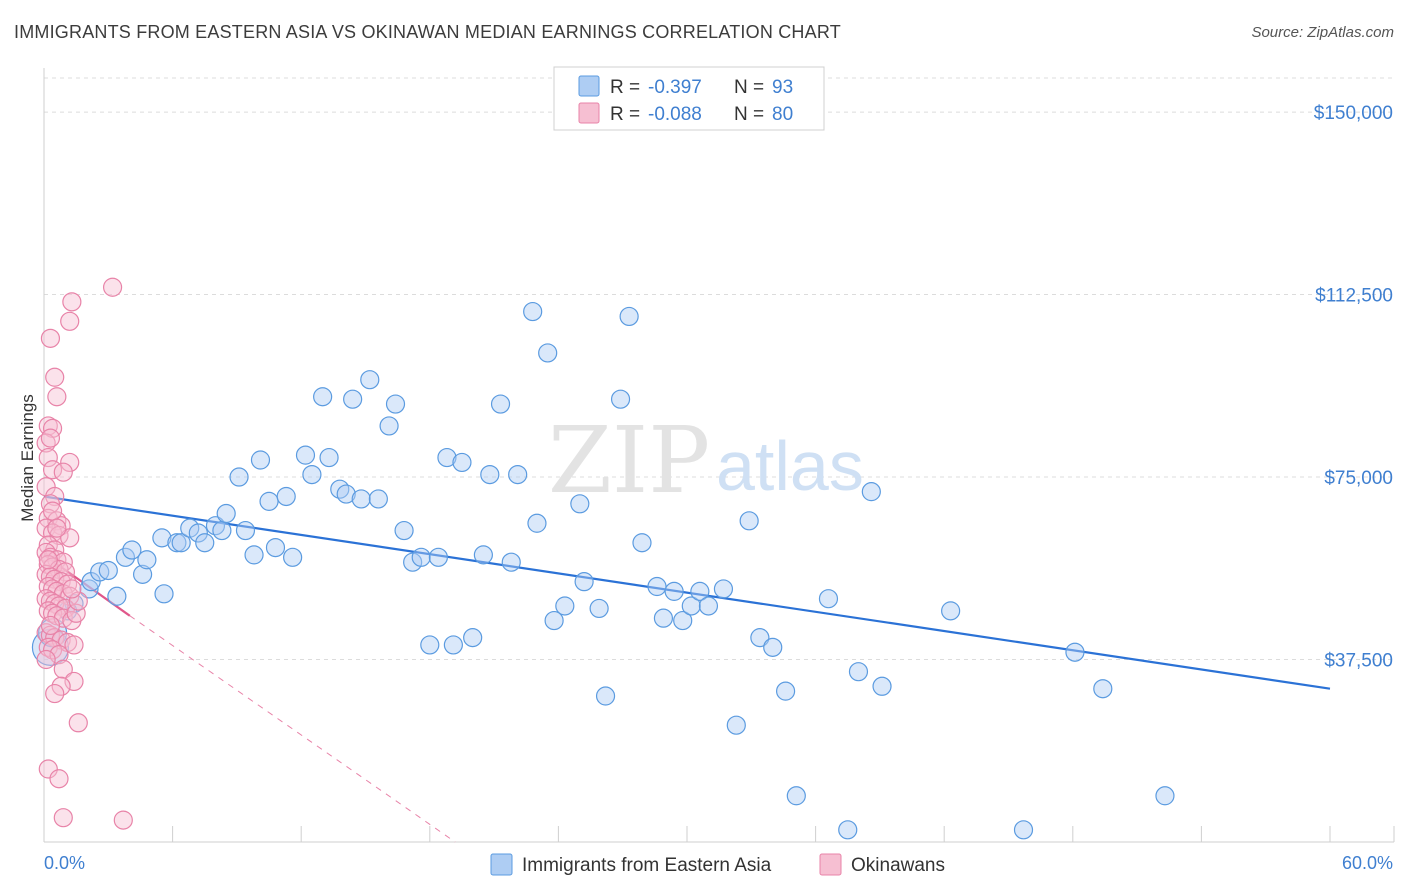  What do you see at coordinates (749, 87) in the screenshot?
I see `legend-n-label-0: N =` at bounding box center [749, 87].